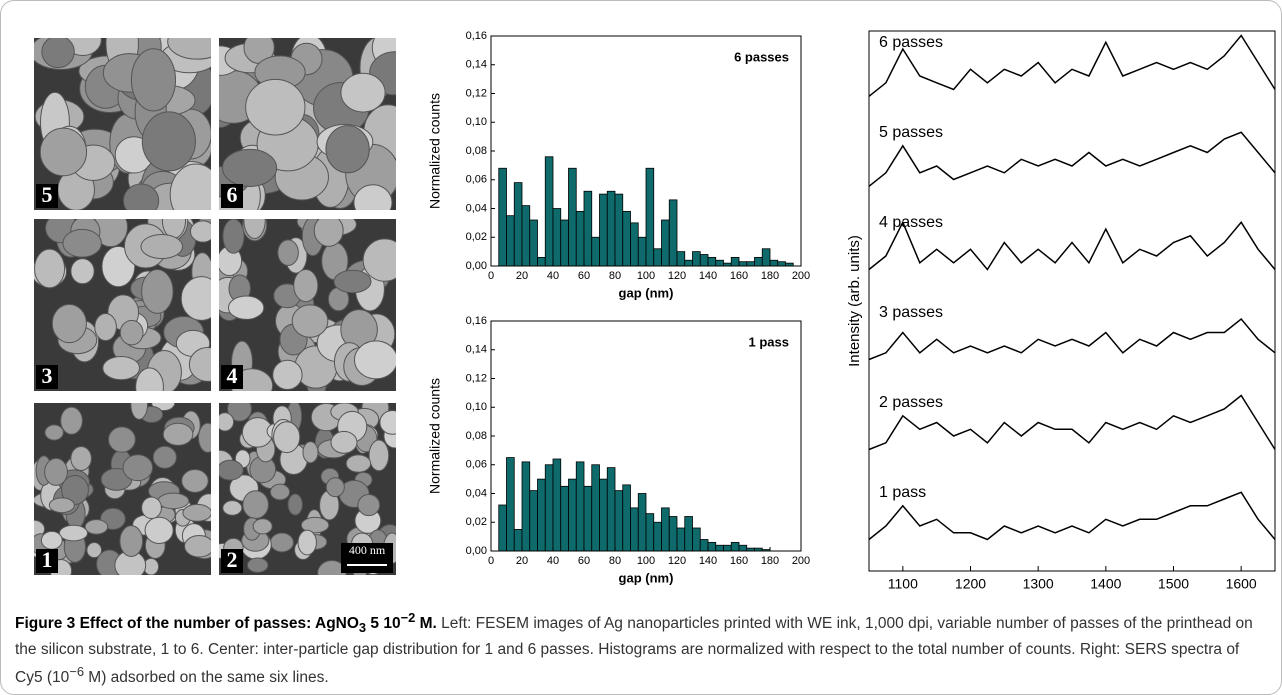  I want to click on image-label: 3, so click(47, 375).